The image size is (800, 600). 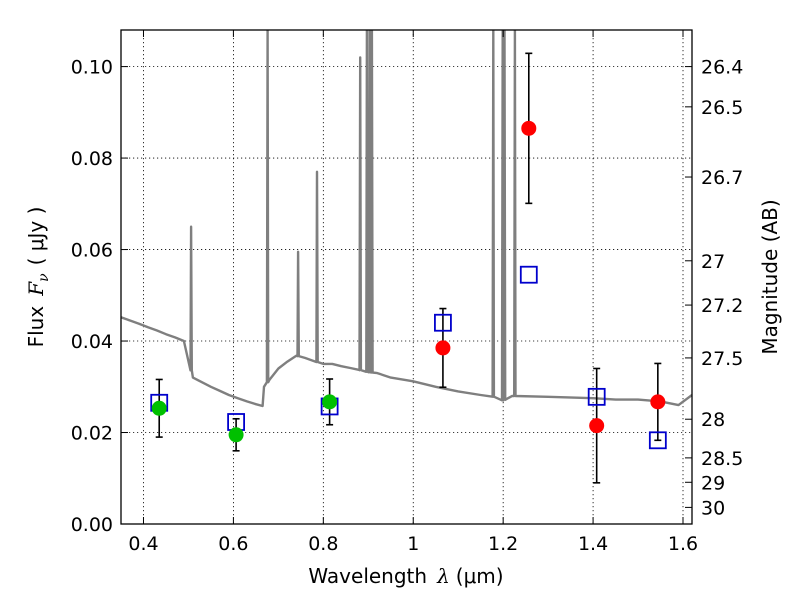 I want to click on y-tick-label: 0.02, so click(x=92, y=434).